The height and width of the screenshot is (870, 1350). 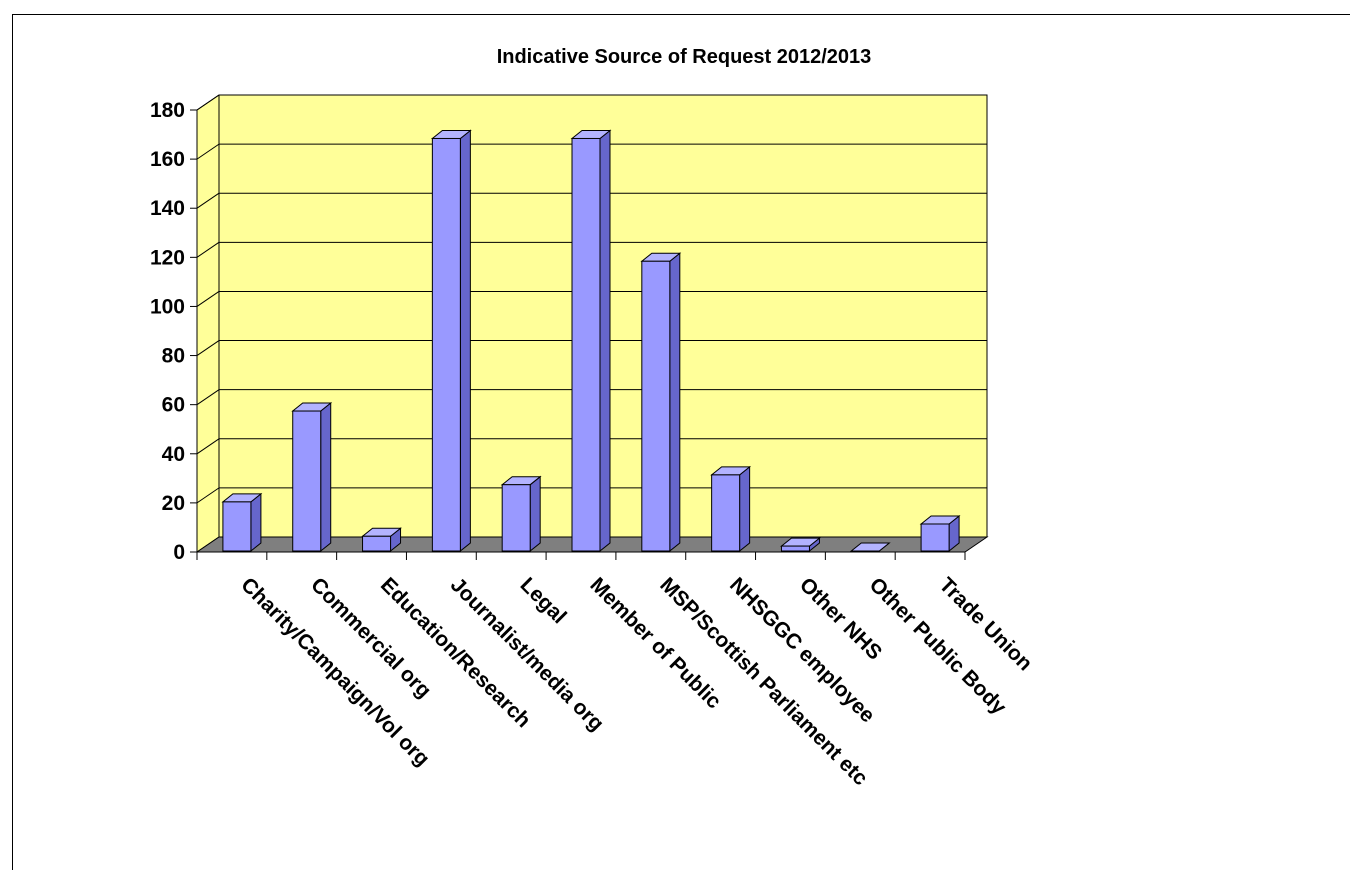 What do you see at coordinates (167, 208) in the screenshot?
I see `y-tick-label: 140` at bounding box center [167, 208].